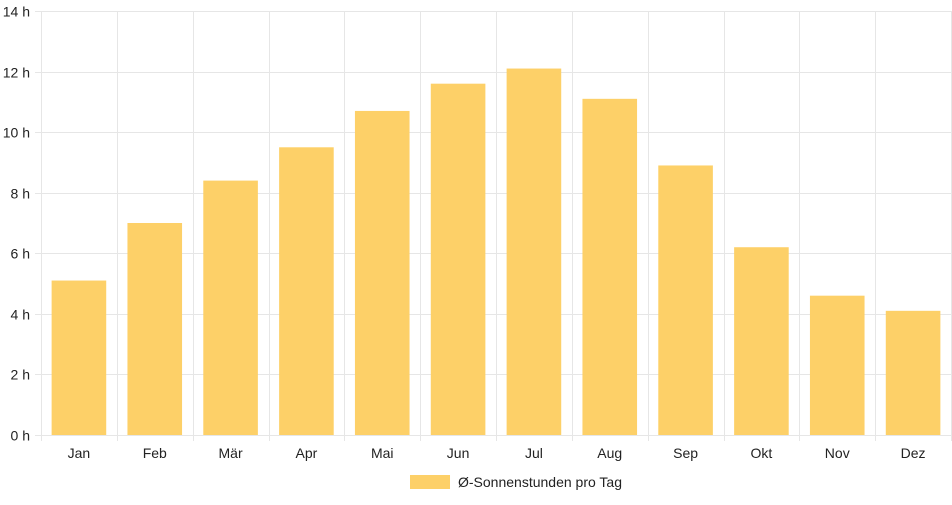 This screenshot has width=952, height=505. What do you see at coordinates (20, 254) in the screenshot?
I see `y-tick-label: 6 h` at bounding box center [20, 254].